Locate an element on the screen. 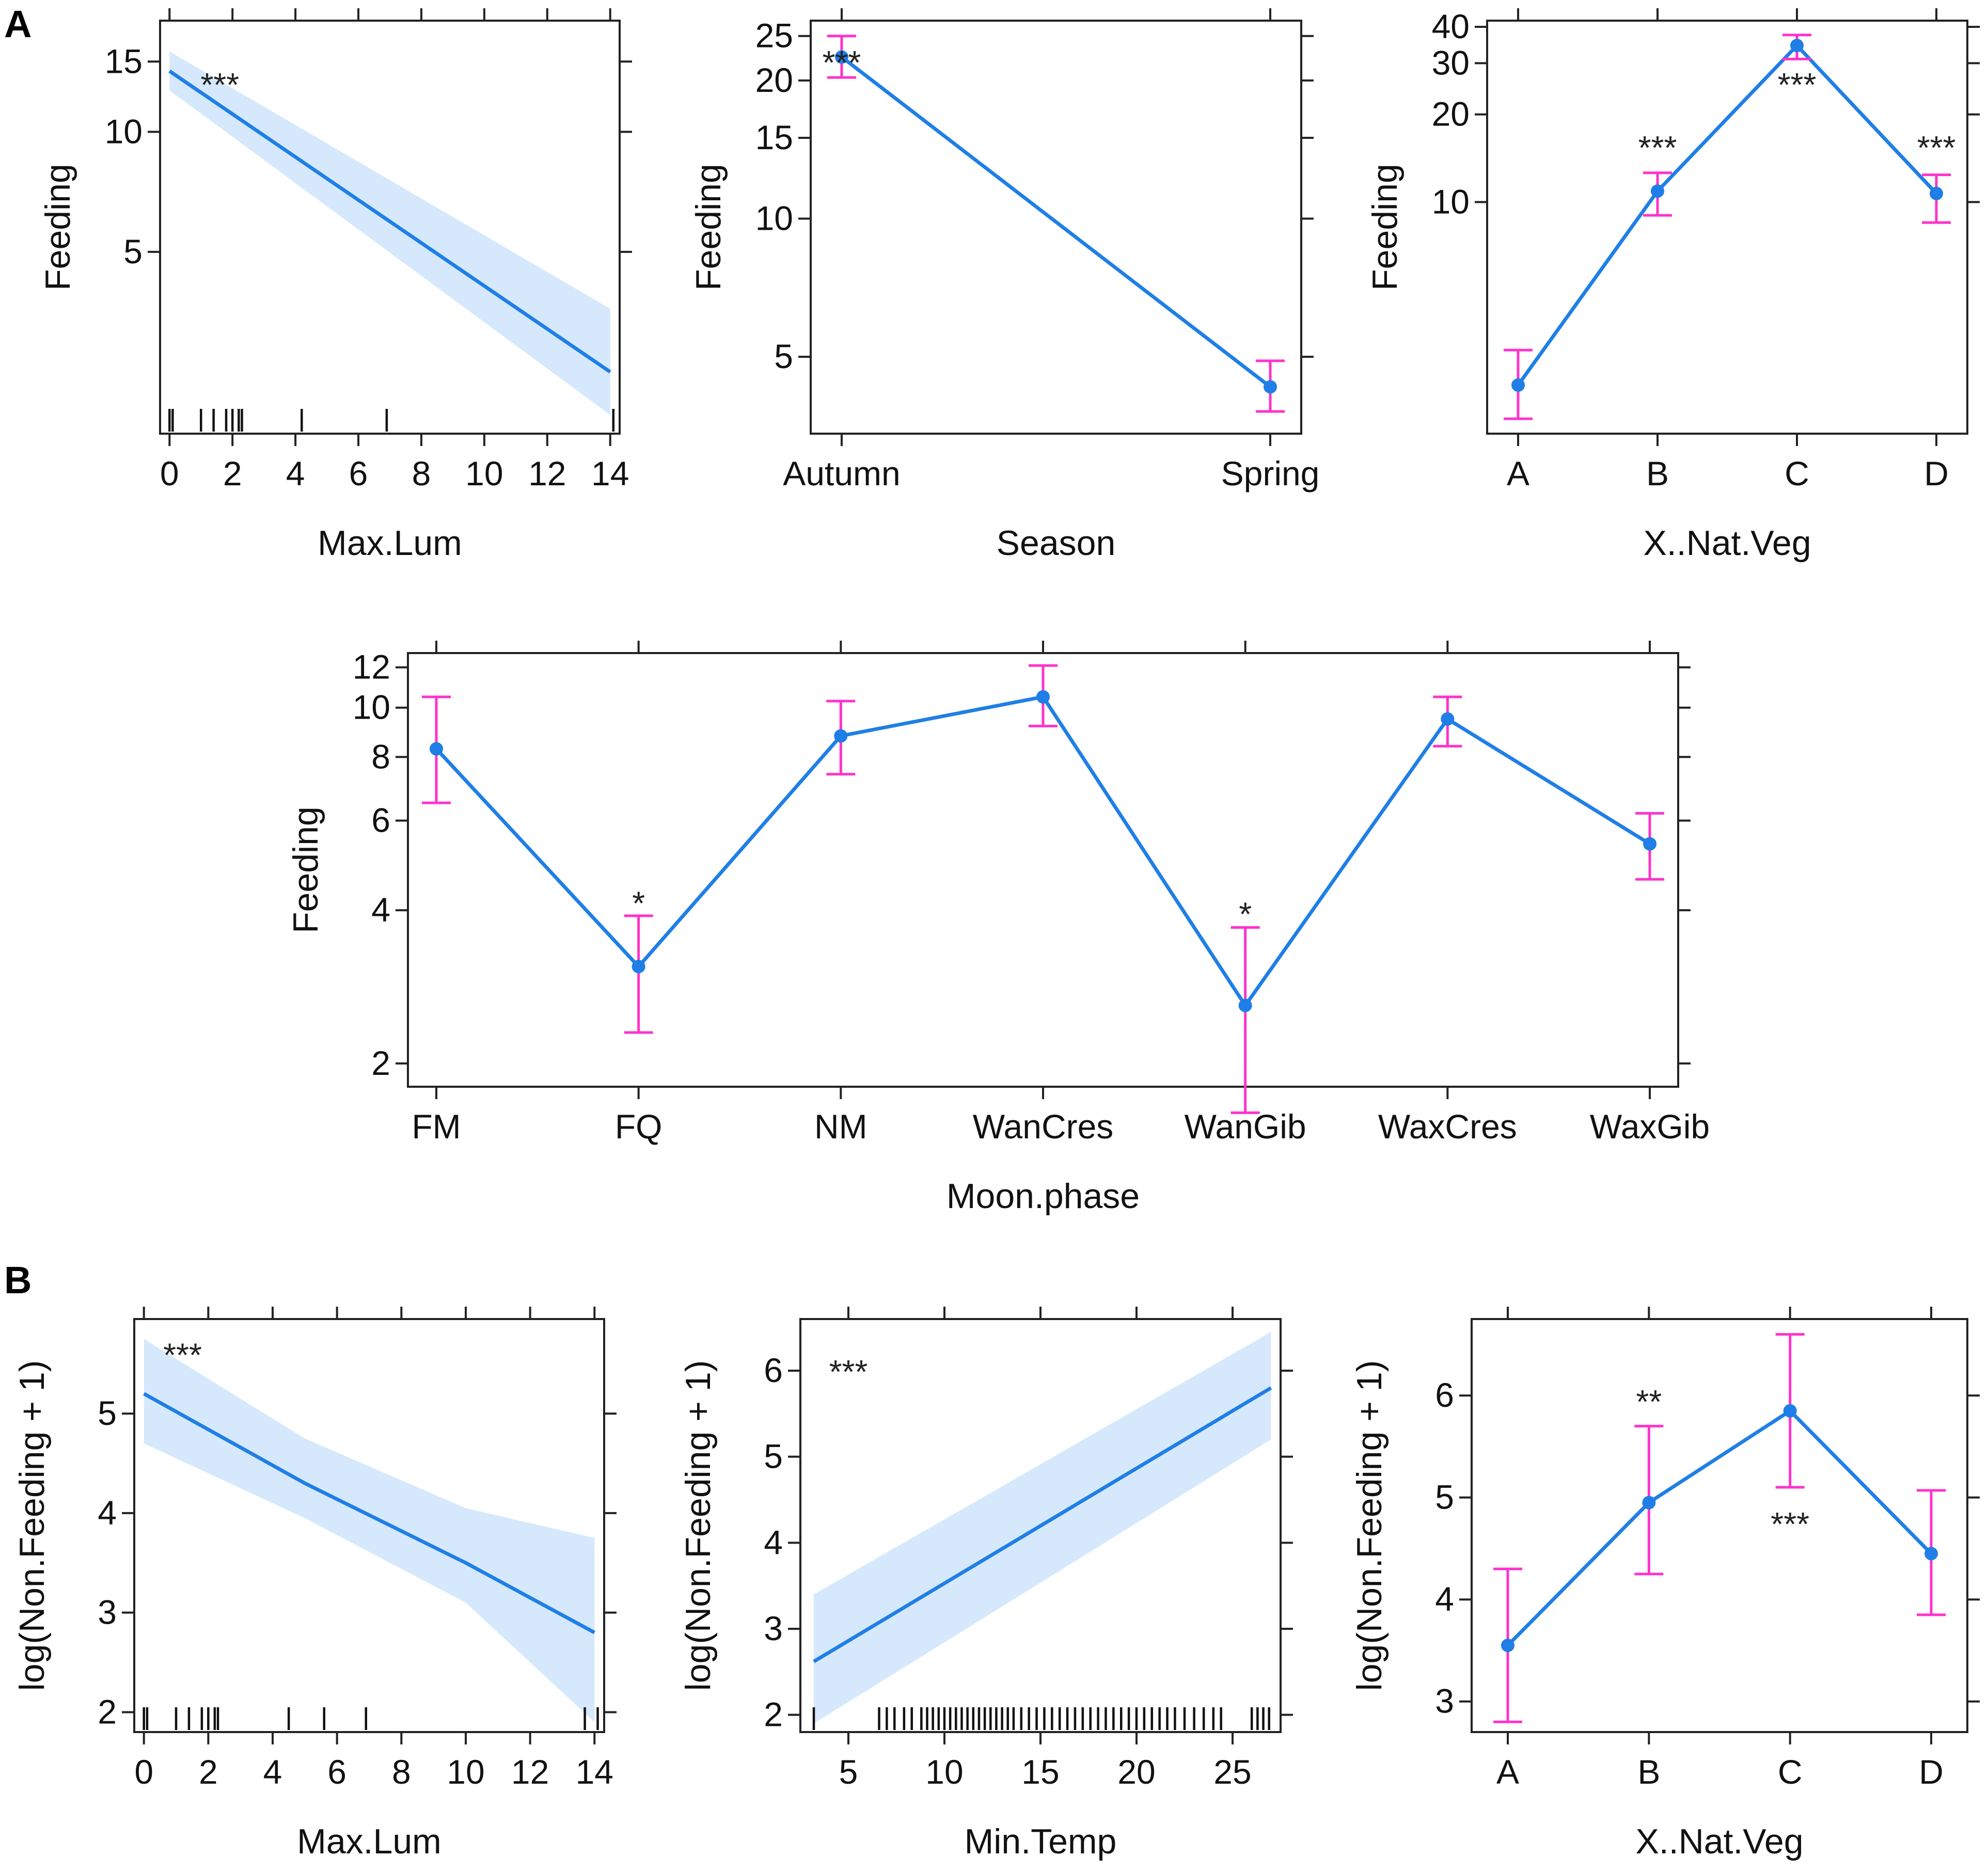 Image resolution: width=1988 pixels, height=1873 pixels. x-tick-label: Spring is located at coordinates (1271, 473).